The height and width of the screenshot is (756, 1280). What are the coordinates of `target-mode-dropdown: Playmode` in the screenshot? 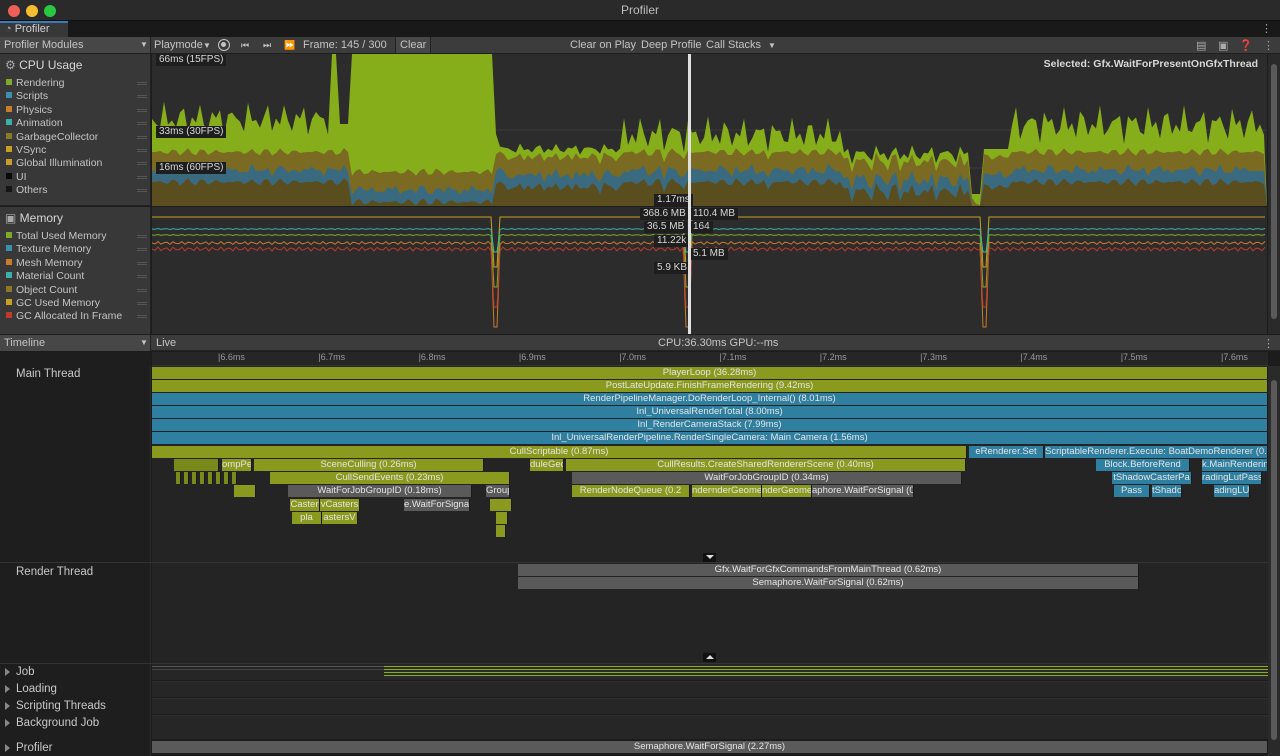 It's located at (178, 45).